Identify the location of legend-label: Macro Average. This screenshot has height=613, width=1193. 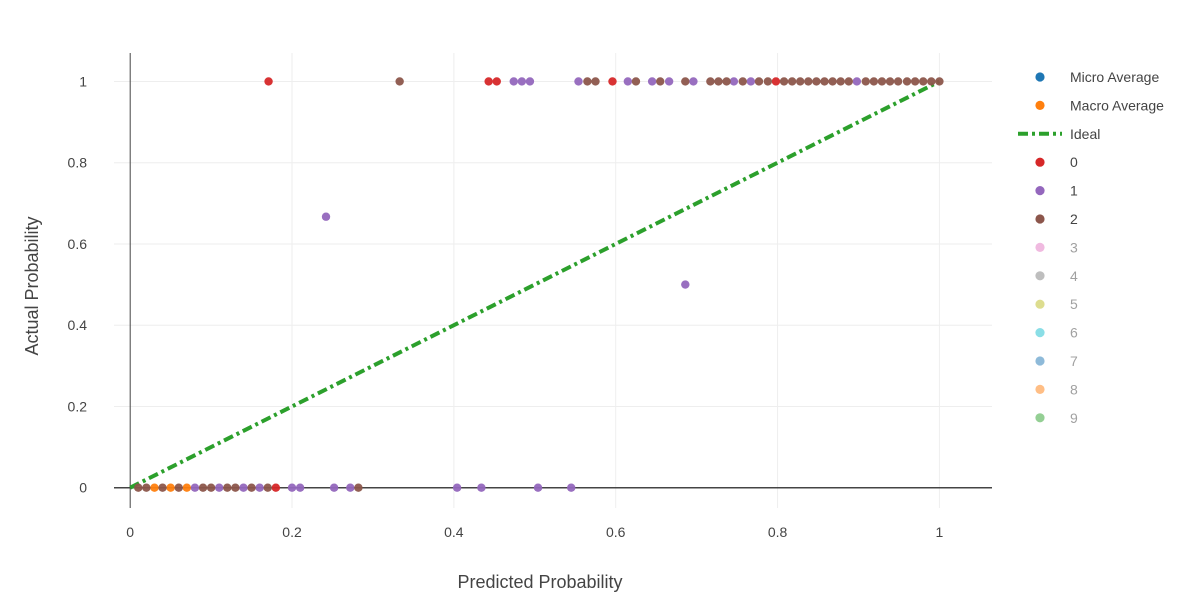
(1117, 105).